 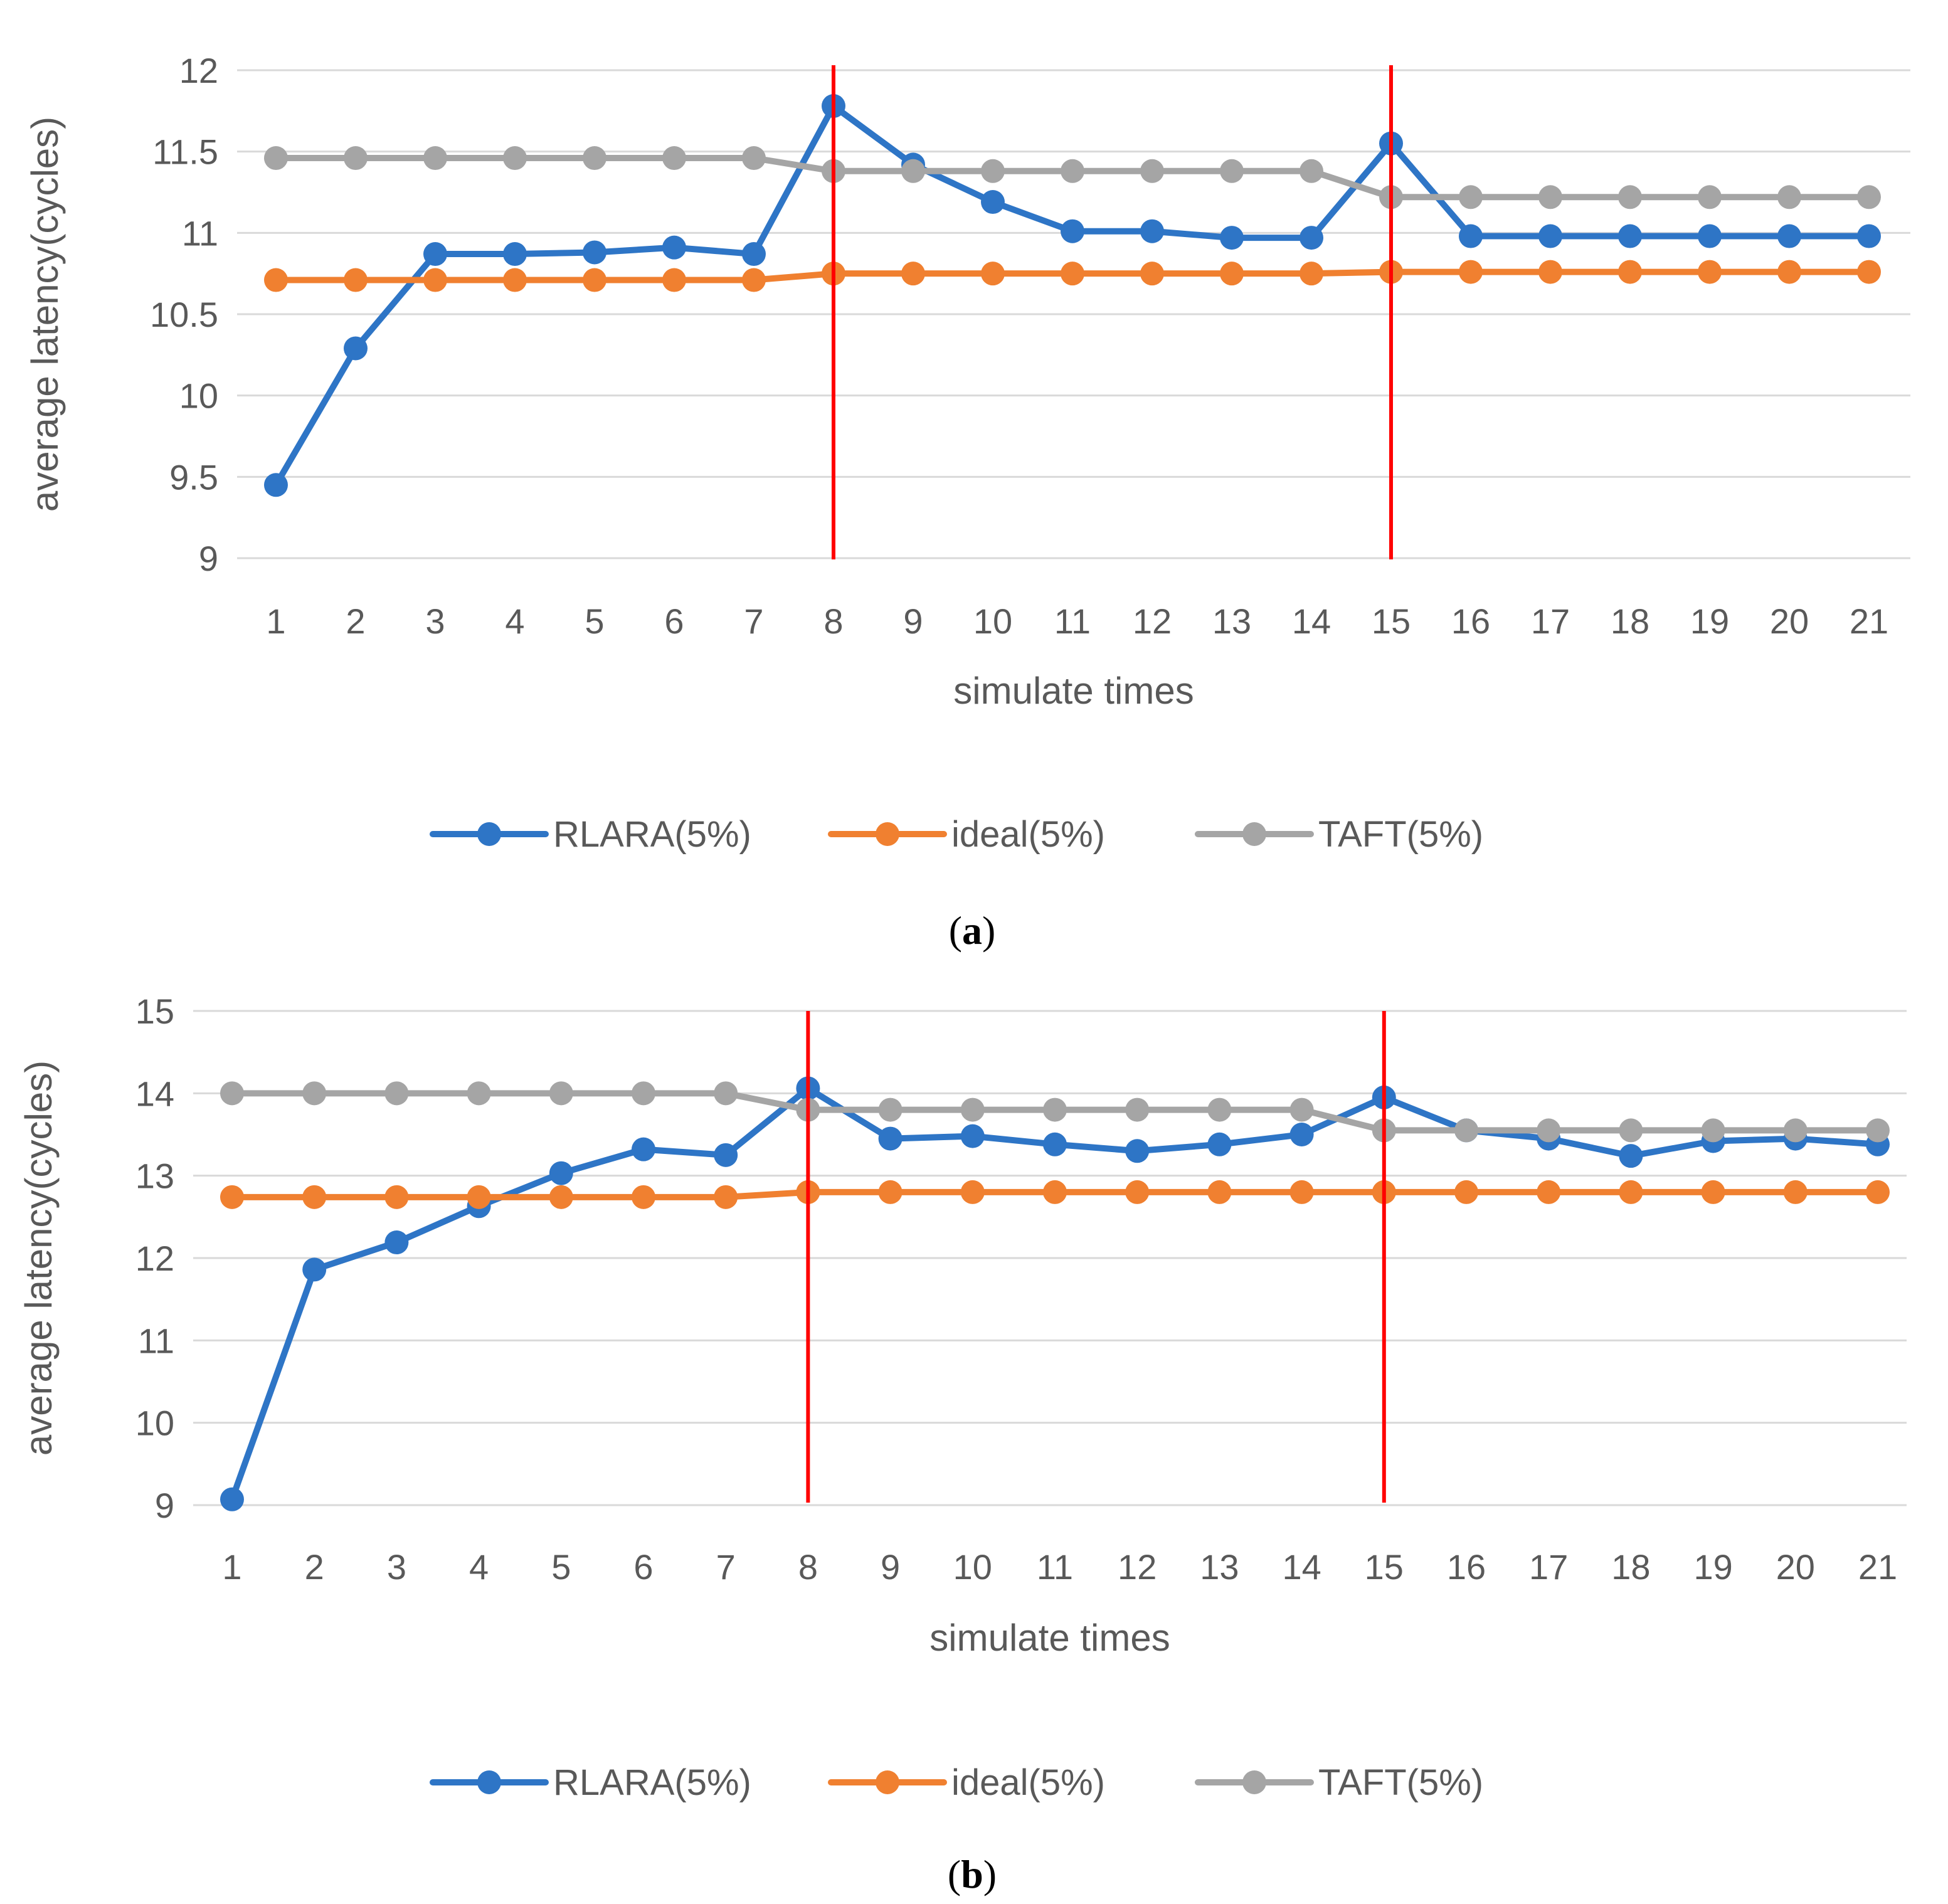 I want to click on x-tick-label: 11, so click(x=1072, y=621).